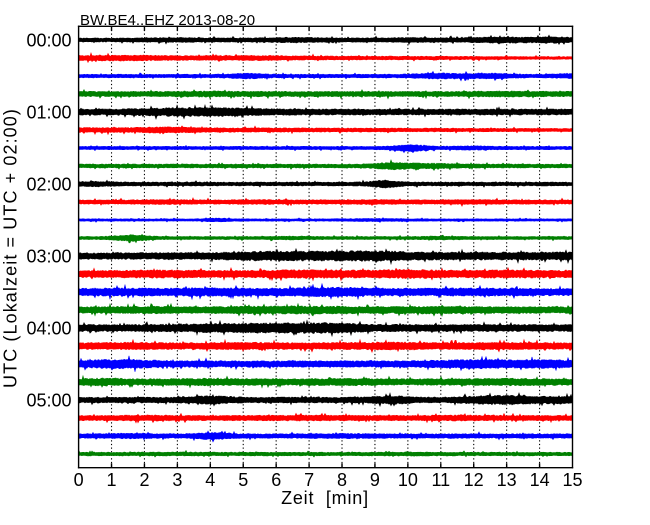 The image size is (650, 525). I want to click on svg-text: 10, so click(408, 480).